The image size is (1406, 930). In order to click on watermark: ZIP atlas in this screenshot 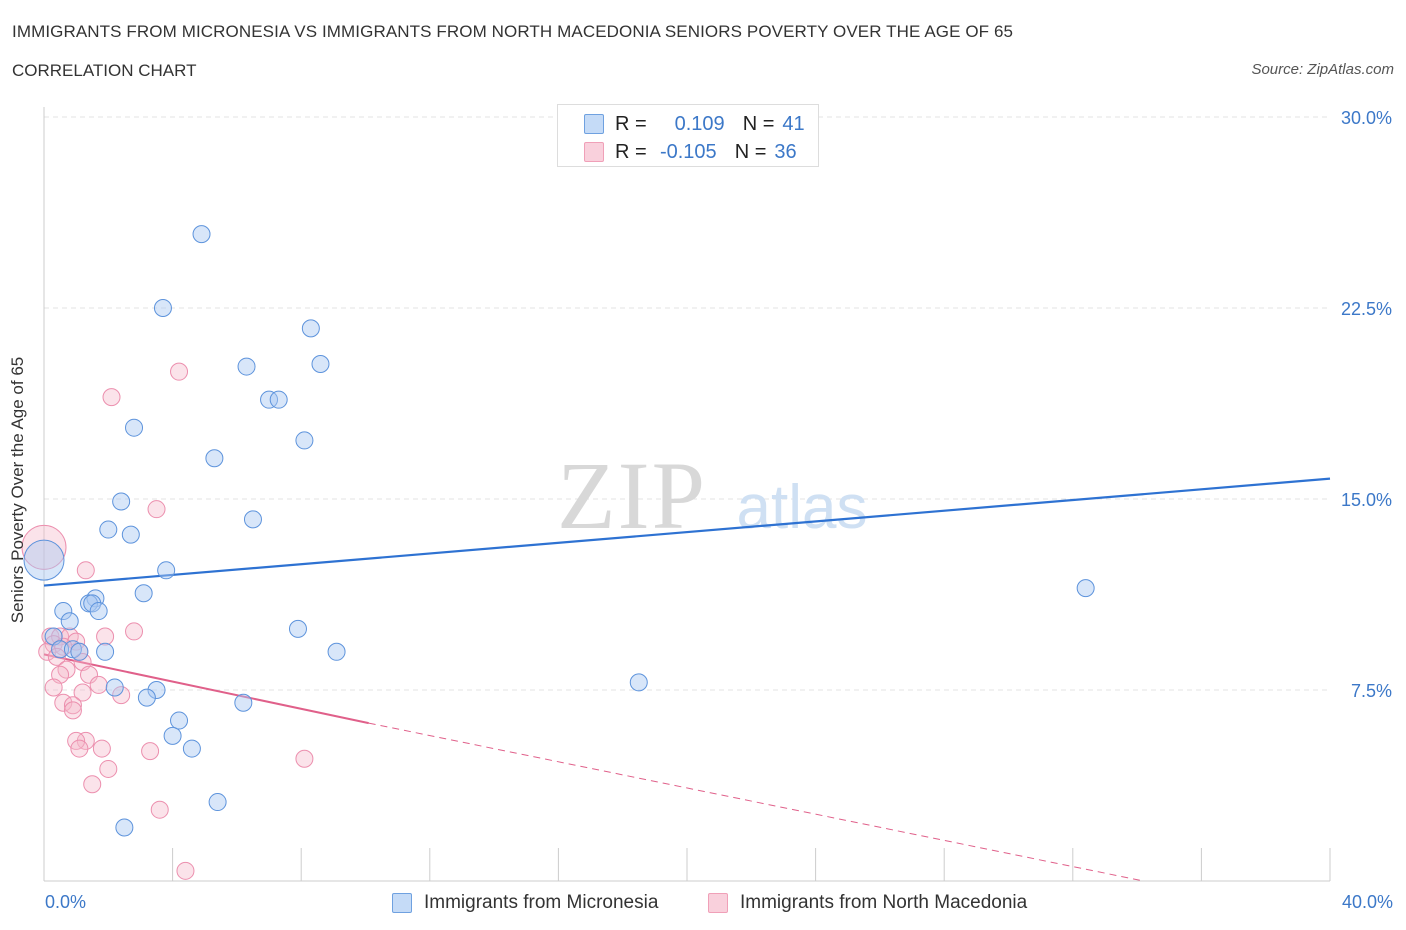, I will do `click(712, 495)`.